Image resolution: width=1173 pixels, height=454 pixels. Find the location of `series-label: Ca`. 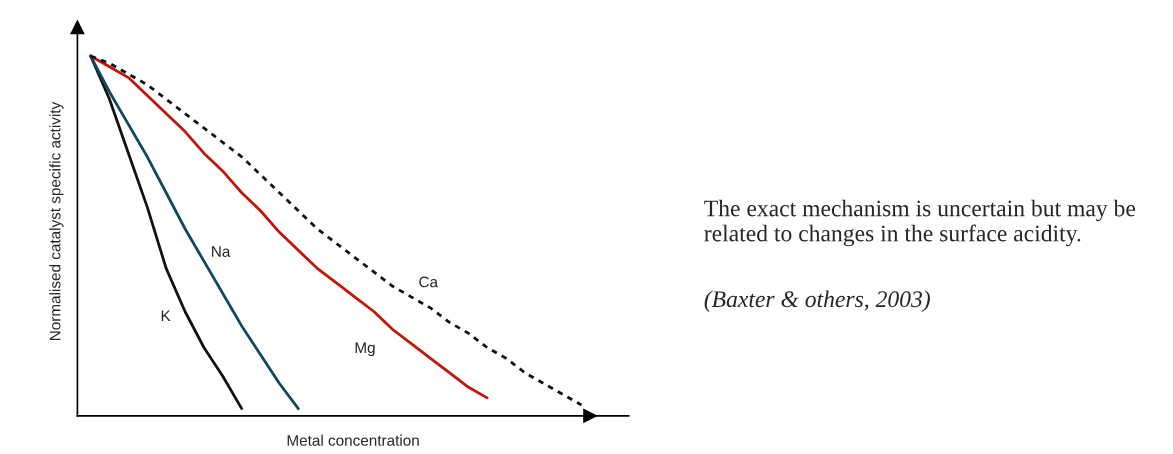

series-label: Ca is located at coordinates (429, 282).